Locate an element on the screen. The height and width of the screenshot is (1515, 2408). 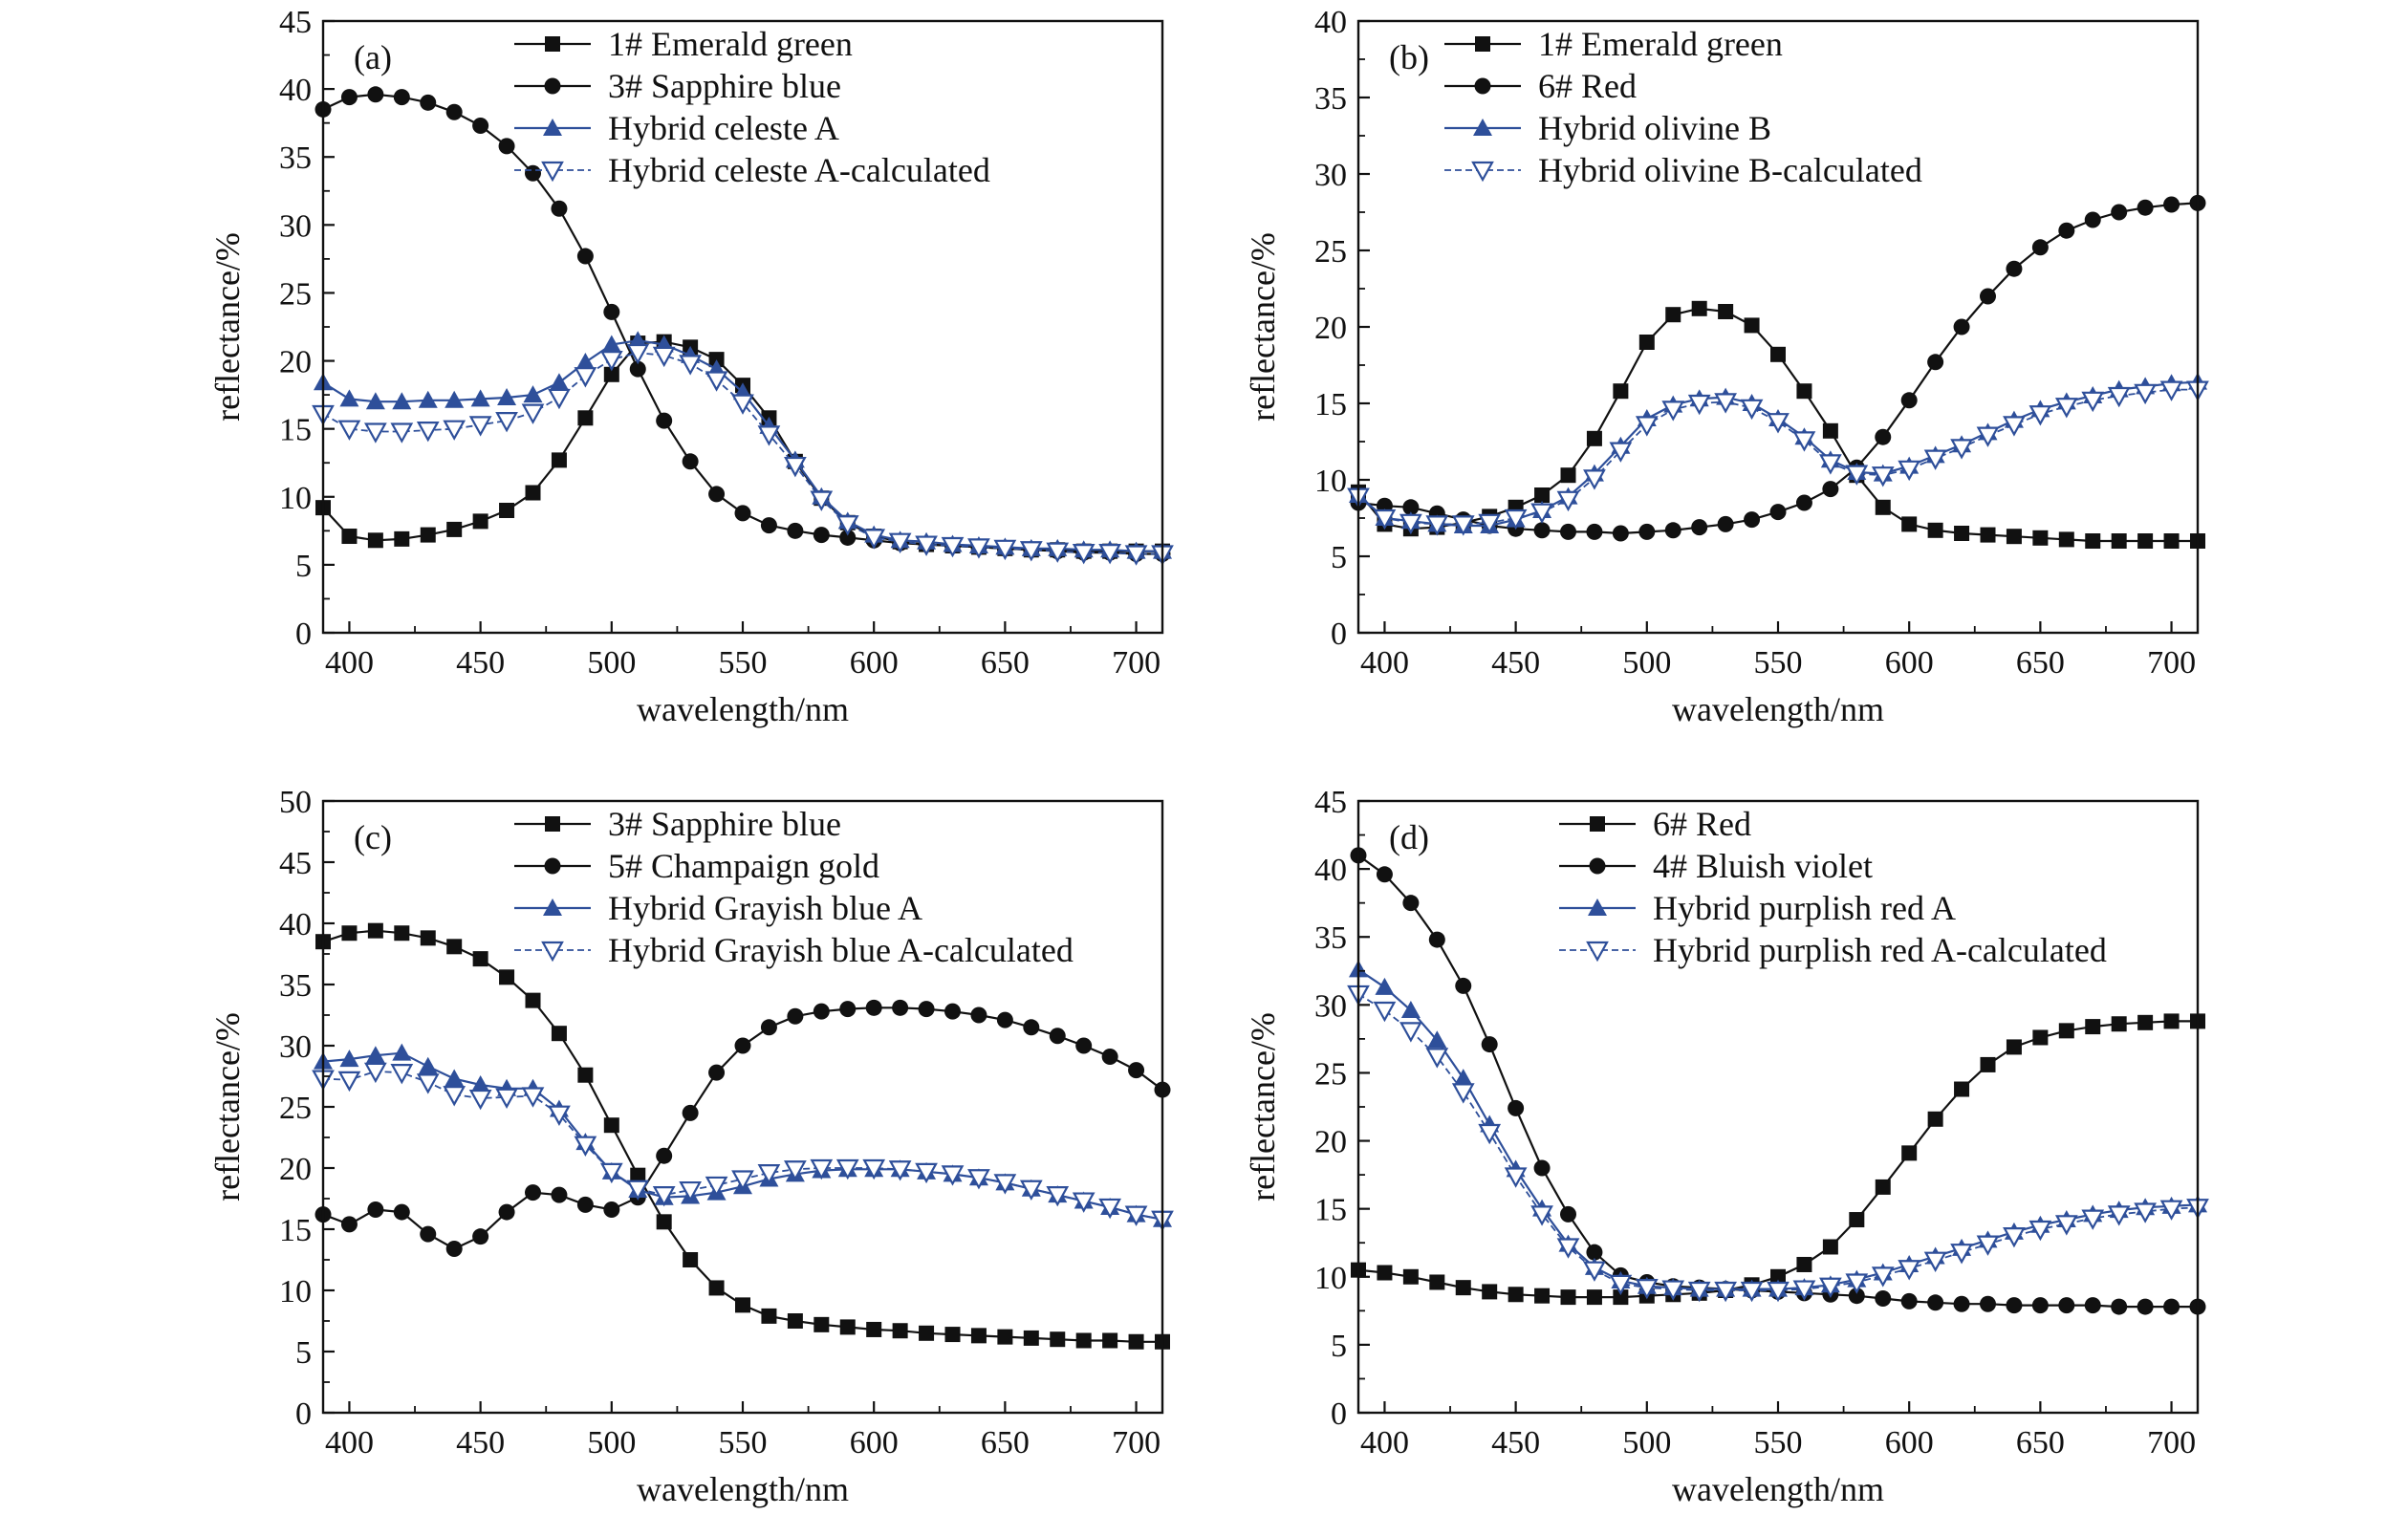
y-tick-label: 10 is located at coordinates (295, 1291).